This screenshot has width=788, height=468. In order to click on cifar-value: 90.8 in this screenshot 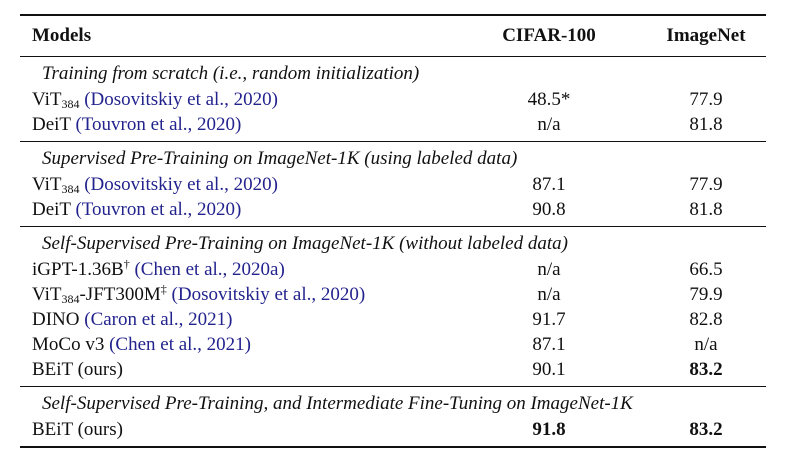, I will do `click(549, 209)`.